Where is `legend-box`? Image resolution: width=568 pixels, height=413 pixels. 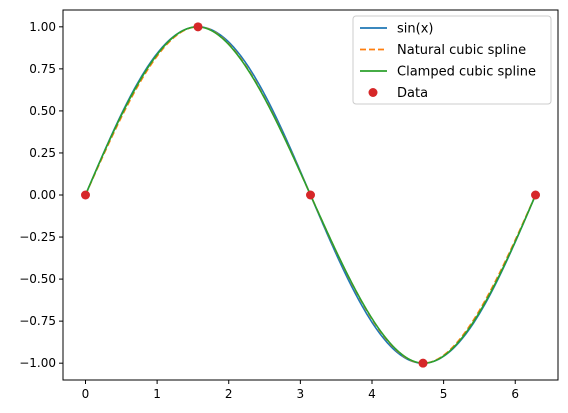
legend-box is located at coordinates (452, 60).